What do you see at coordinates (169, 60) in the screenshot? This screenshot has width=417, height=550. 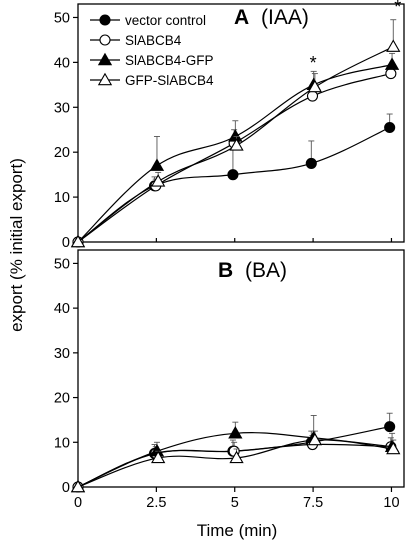 I see `legend-label: SlABCB4-GFP` at bounding box center [169, 60].